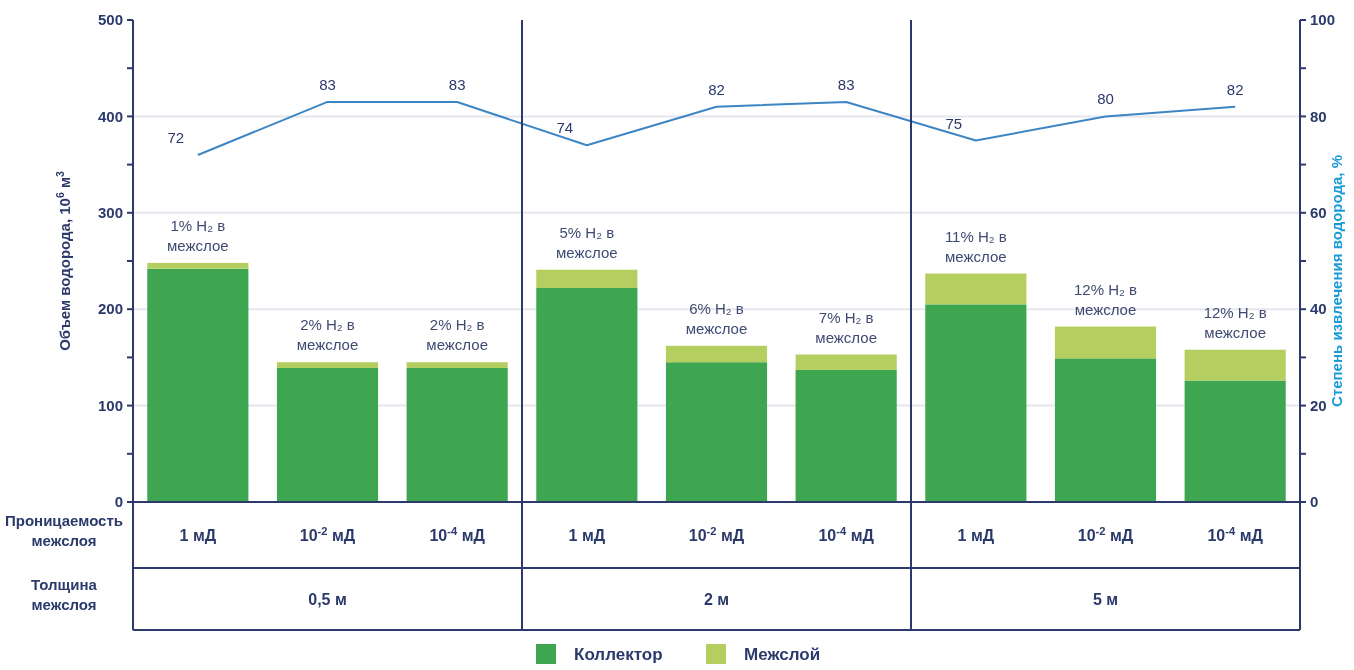 The image size is (1354, 670). I want to click on data-label: 75, so click(954, 123).